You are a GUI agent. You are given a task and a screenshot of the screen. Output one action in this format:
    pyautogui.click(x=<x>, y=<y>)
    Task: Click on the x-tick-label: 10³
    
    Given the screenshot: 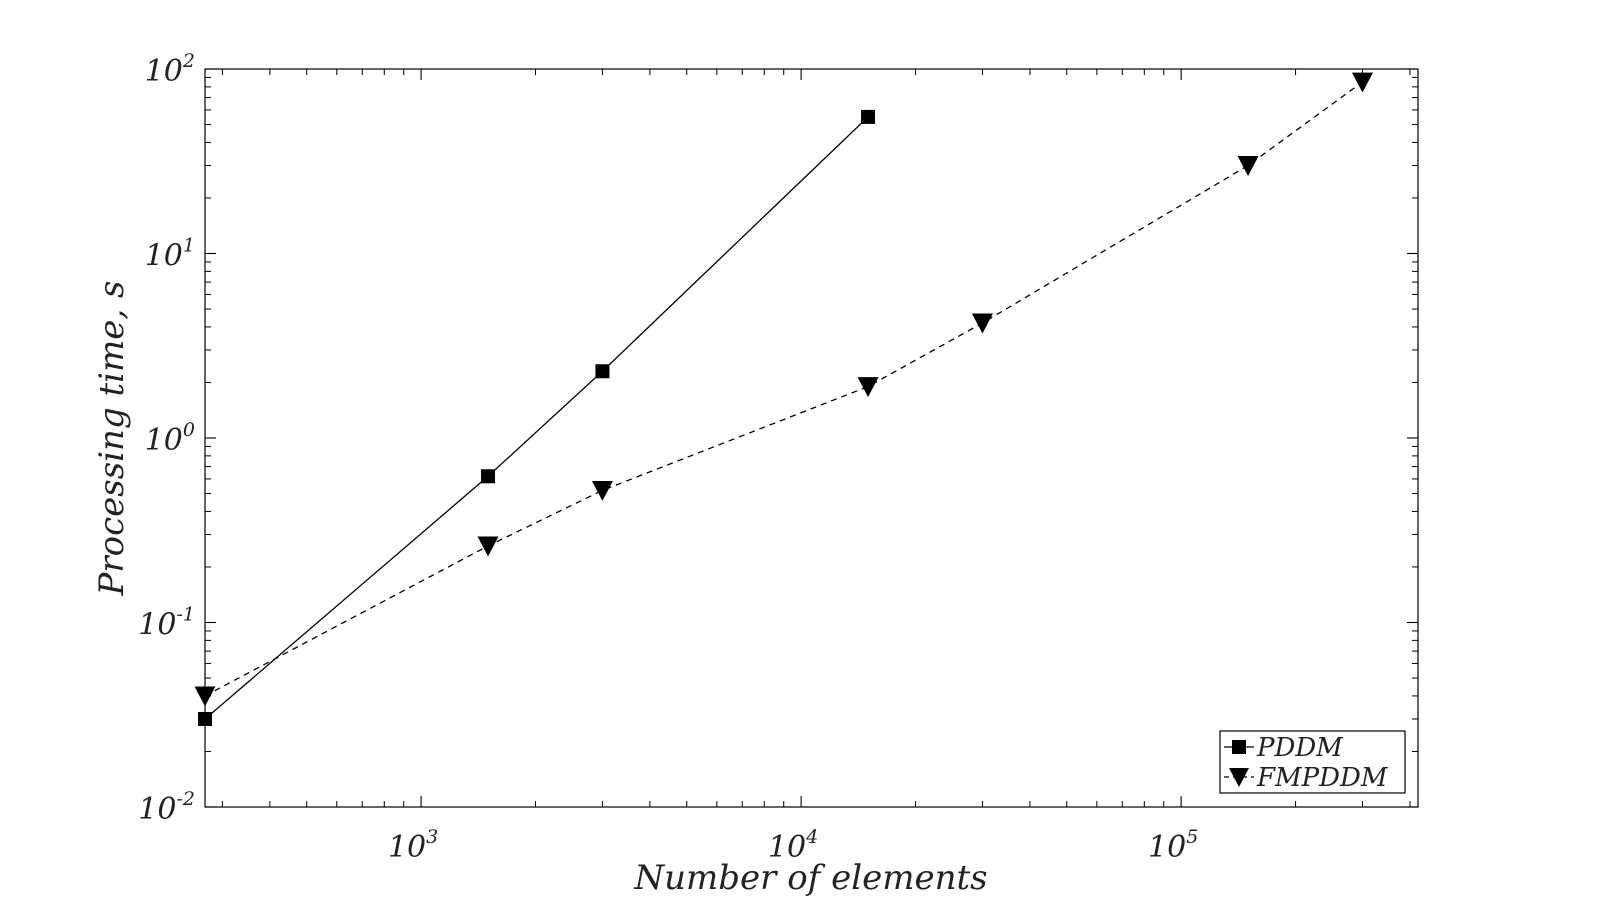 What is the action you would take?
    pyautogui.click(x=413, y=845)
    